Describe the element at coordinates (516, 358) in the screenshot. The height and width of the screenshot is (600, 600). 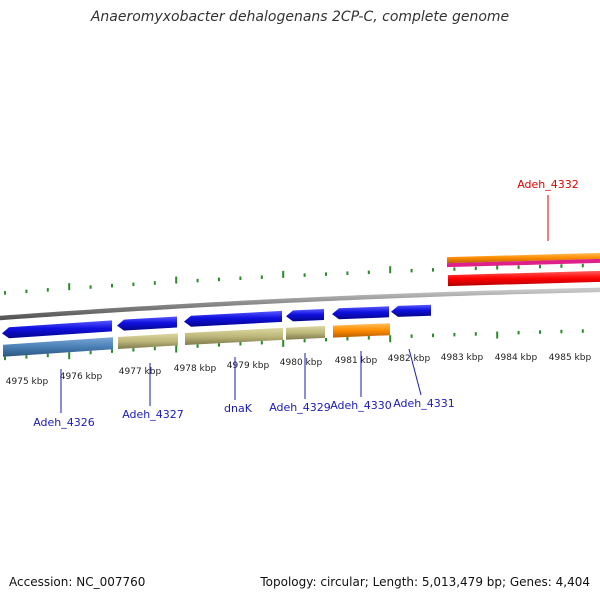
I see `kbp-label: 4984 kbp` at that location.